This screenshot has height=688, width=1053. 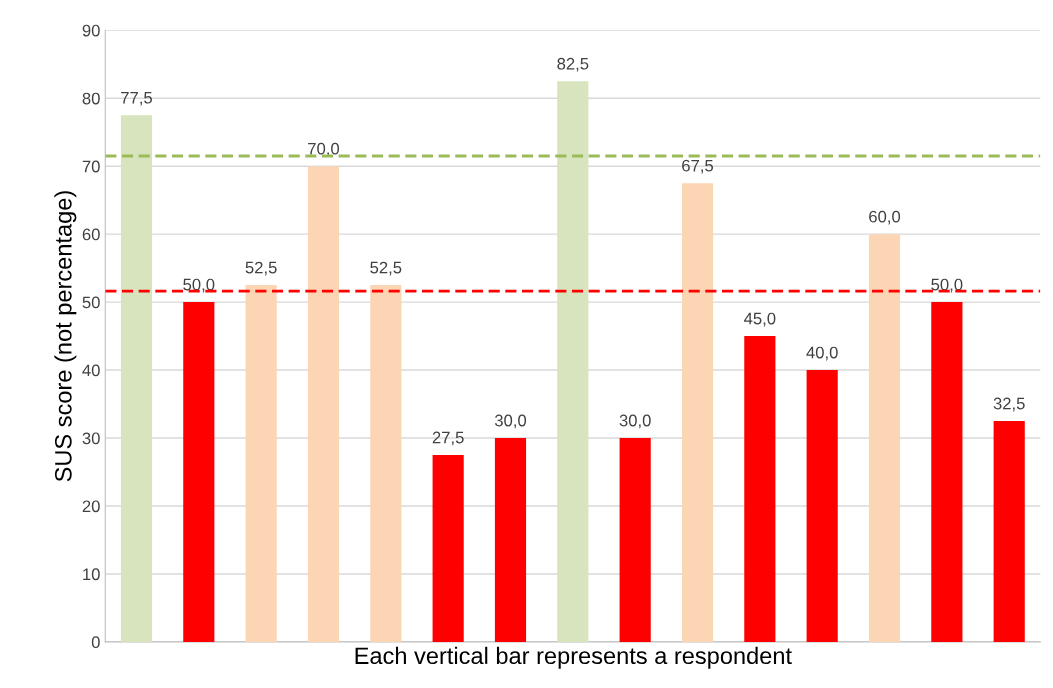 What do you see at coordinates (136, 98) in the screenshot?
I see `data-label: 77,5` at bounding box center [136, 98].